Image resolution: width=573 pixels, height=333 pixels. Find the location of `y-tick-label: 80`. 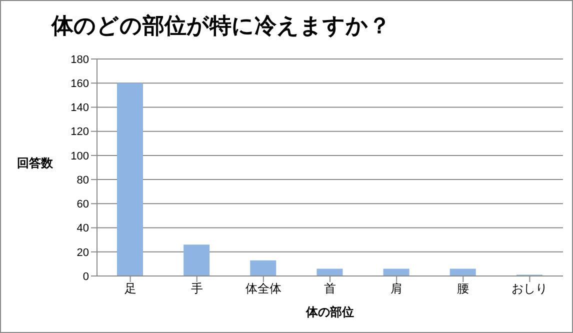

y-tick-label: 80 is located at coordinates (82, 180).